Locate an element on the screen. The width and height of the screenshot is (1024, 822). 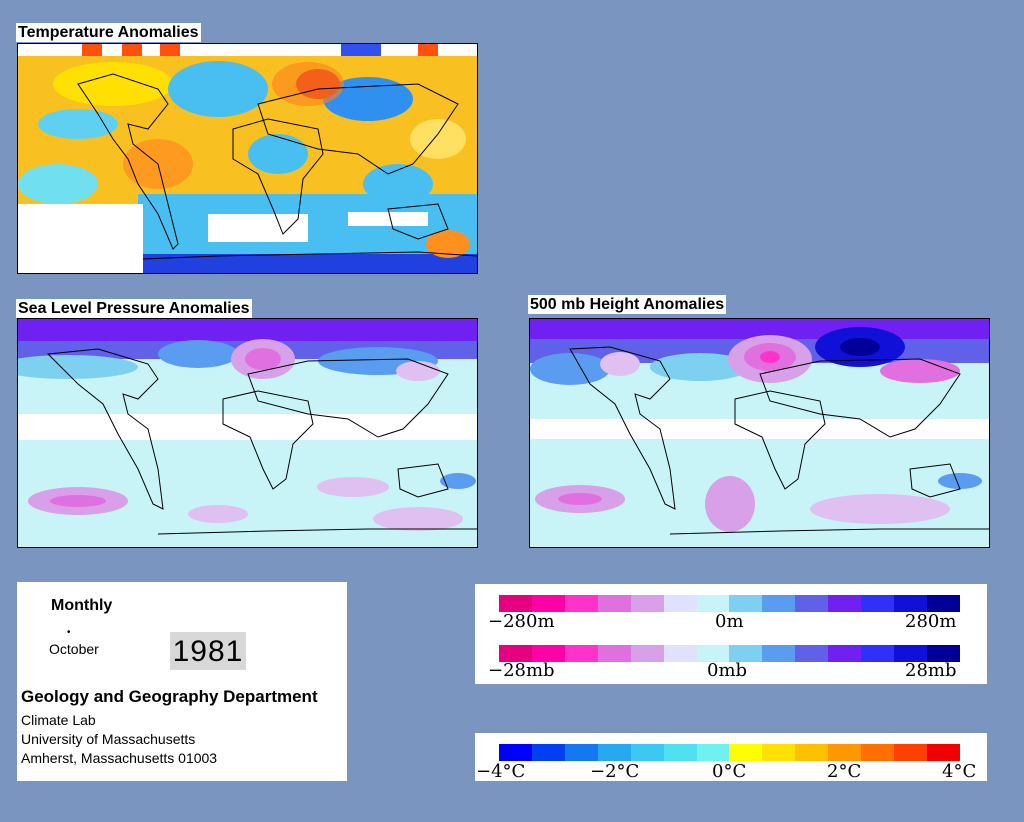
temp-label-zero: 0°C is located at coordinates (729, 771).